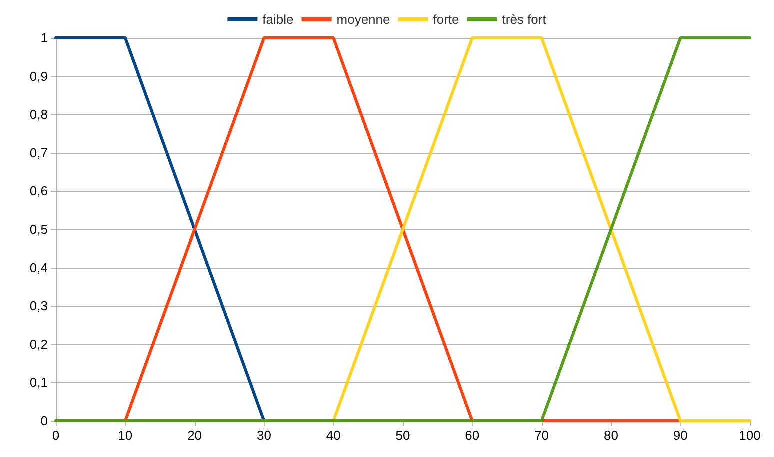 The image size is (774, 457). I want to click on legend-label: faible, so click(278, 19).